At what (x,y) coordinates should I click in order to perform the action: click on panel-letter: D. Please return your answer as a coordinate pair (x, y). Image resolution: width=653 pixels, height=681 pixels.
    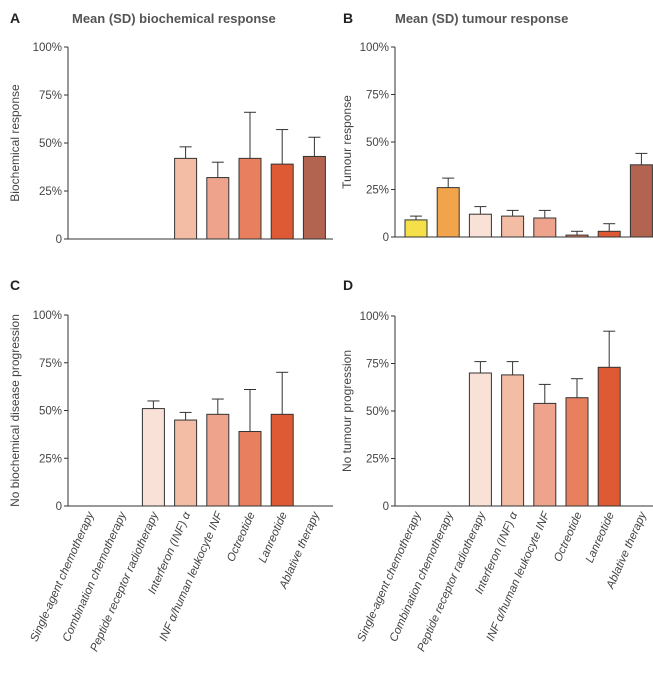
    Looking at the image, I should click on (348, 285).